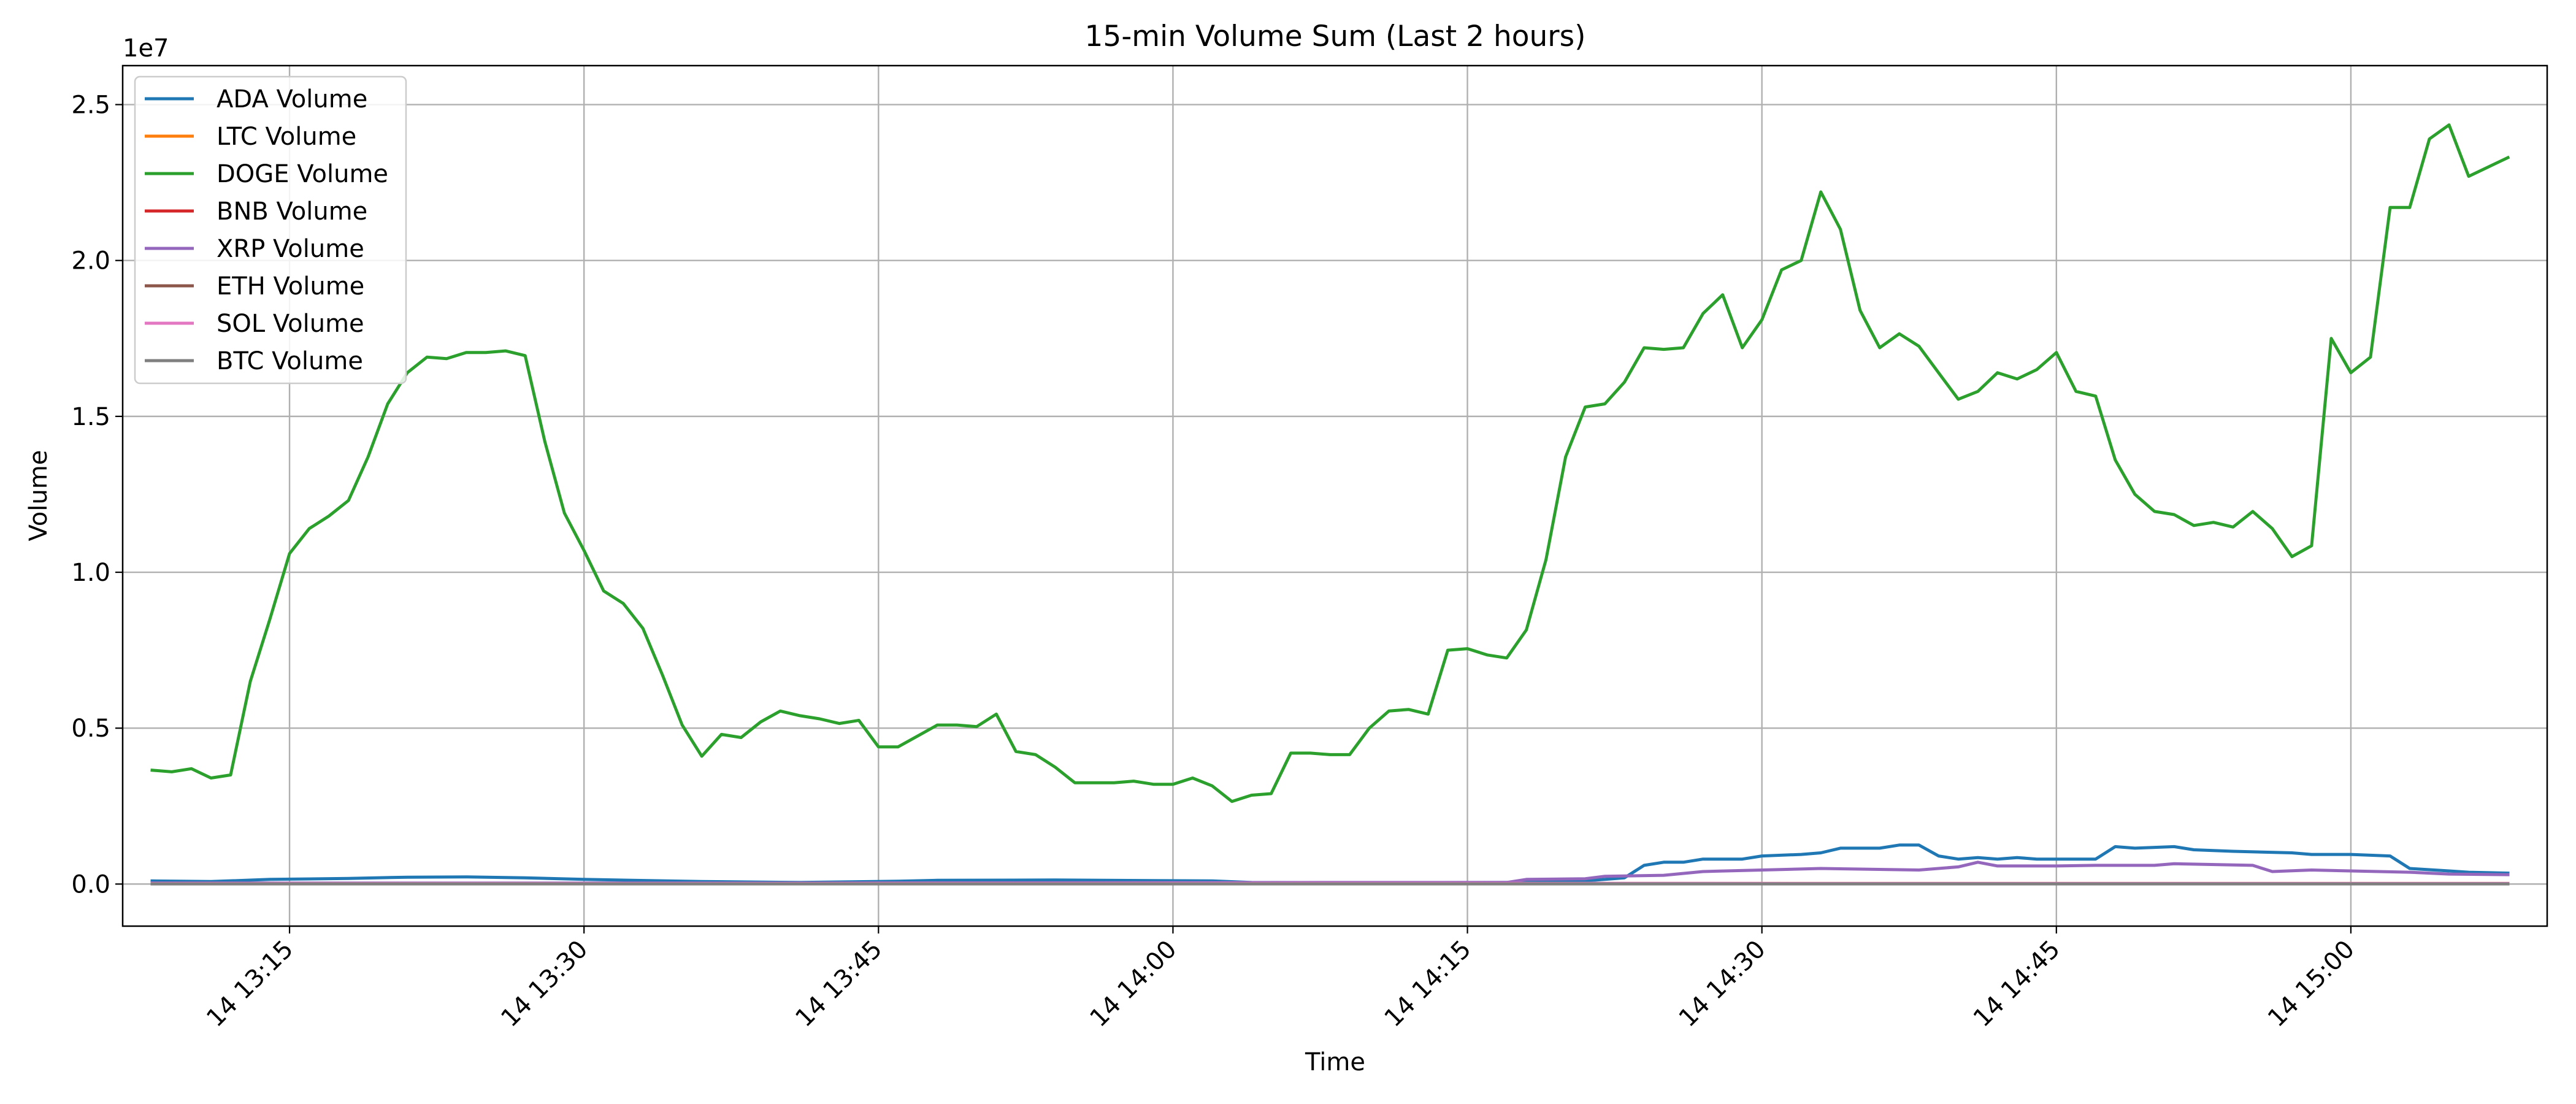  Describe the element at coordinates (90, 884) in the screenshot. I see `y-tick-label: 0.0` at that location.